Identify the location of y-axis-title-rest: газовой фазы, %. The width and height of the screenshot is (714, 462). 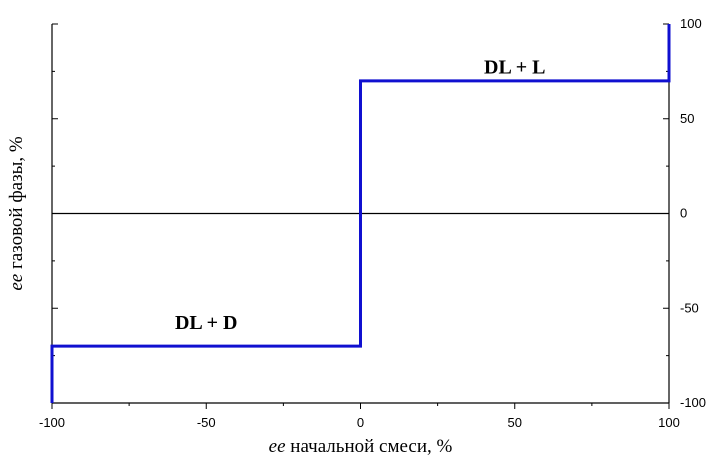
(16, 205).